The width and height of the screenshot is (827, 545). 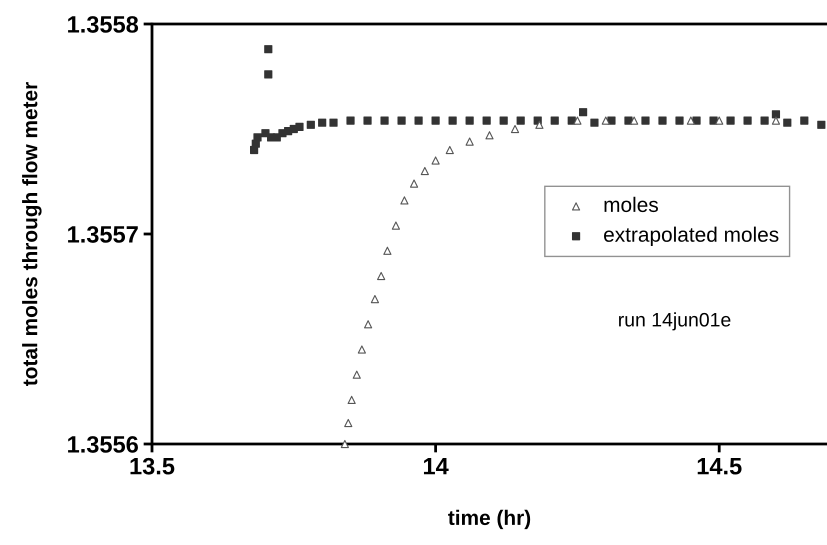 What do you see at coordinates (720, 466) in the screenshot?
I see `x-tick-label: 14.5` at bounding box center [720, 466].